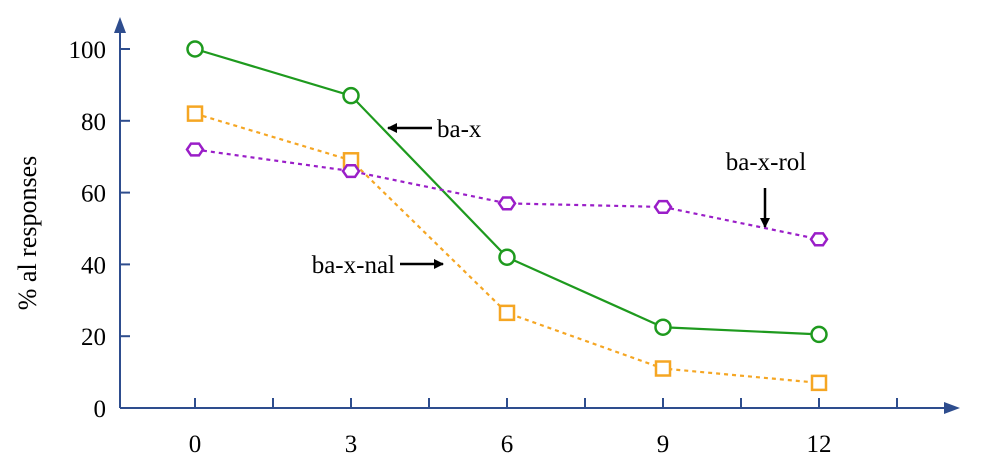 The height and width of the screenshot is (463, 985). What do you see at coordinates (507, 444) in the screenshot?
I see `x-tick-label: 6` at bounding box center [507, 444].